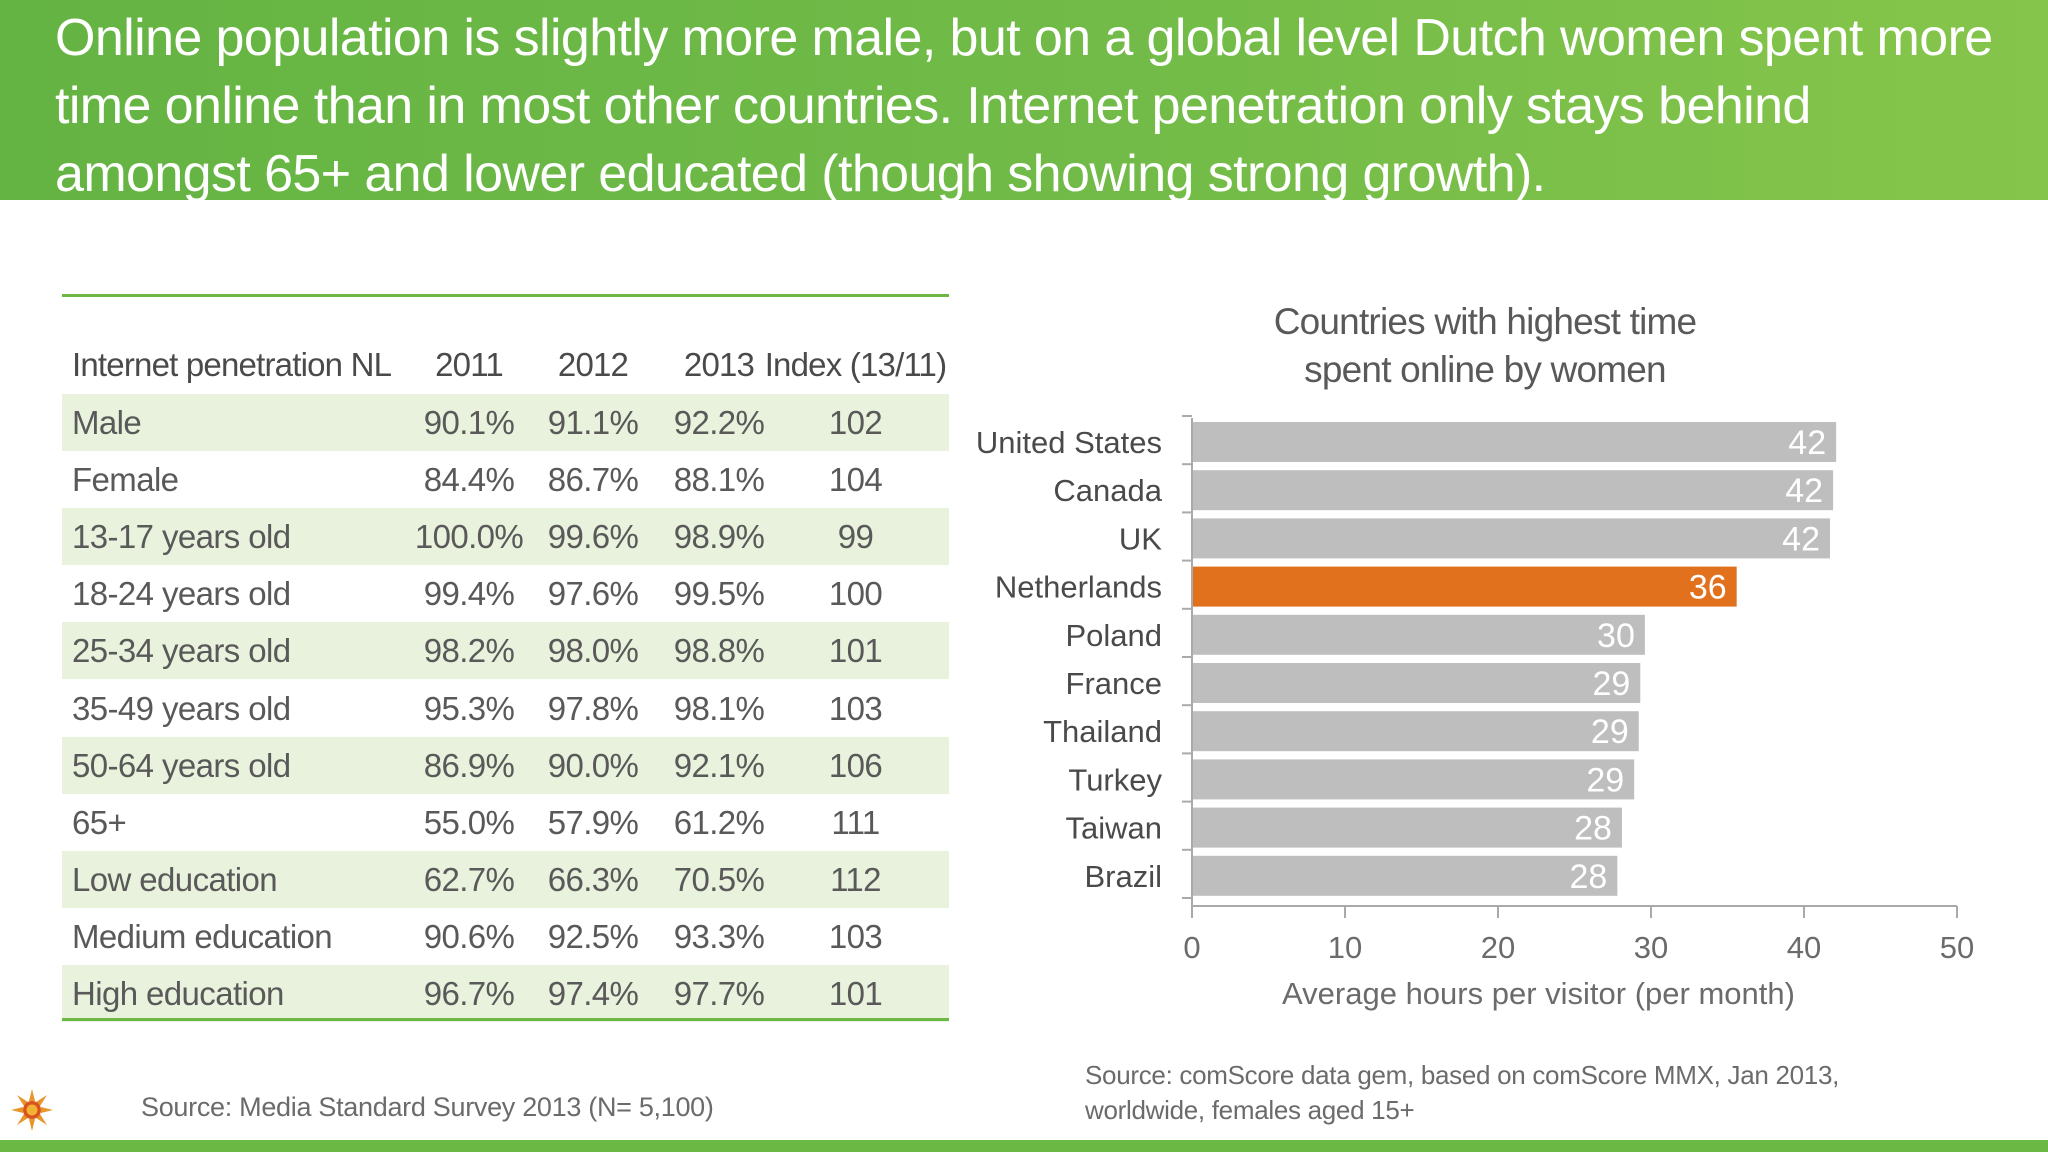 The image size is (2048, 1152). Describe the element at coordinates (505, 765) in the screenshot. I see `table-row: 50-64 years old 86.9% 90.0% 92.1% 106` at that location.